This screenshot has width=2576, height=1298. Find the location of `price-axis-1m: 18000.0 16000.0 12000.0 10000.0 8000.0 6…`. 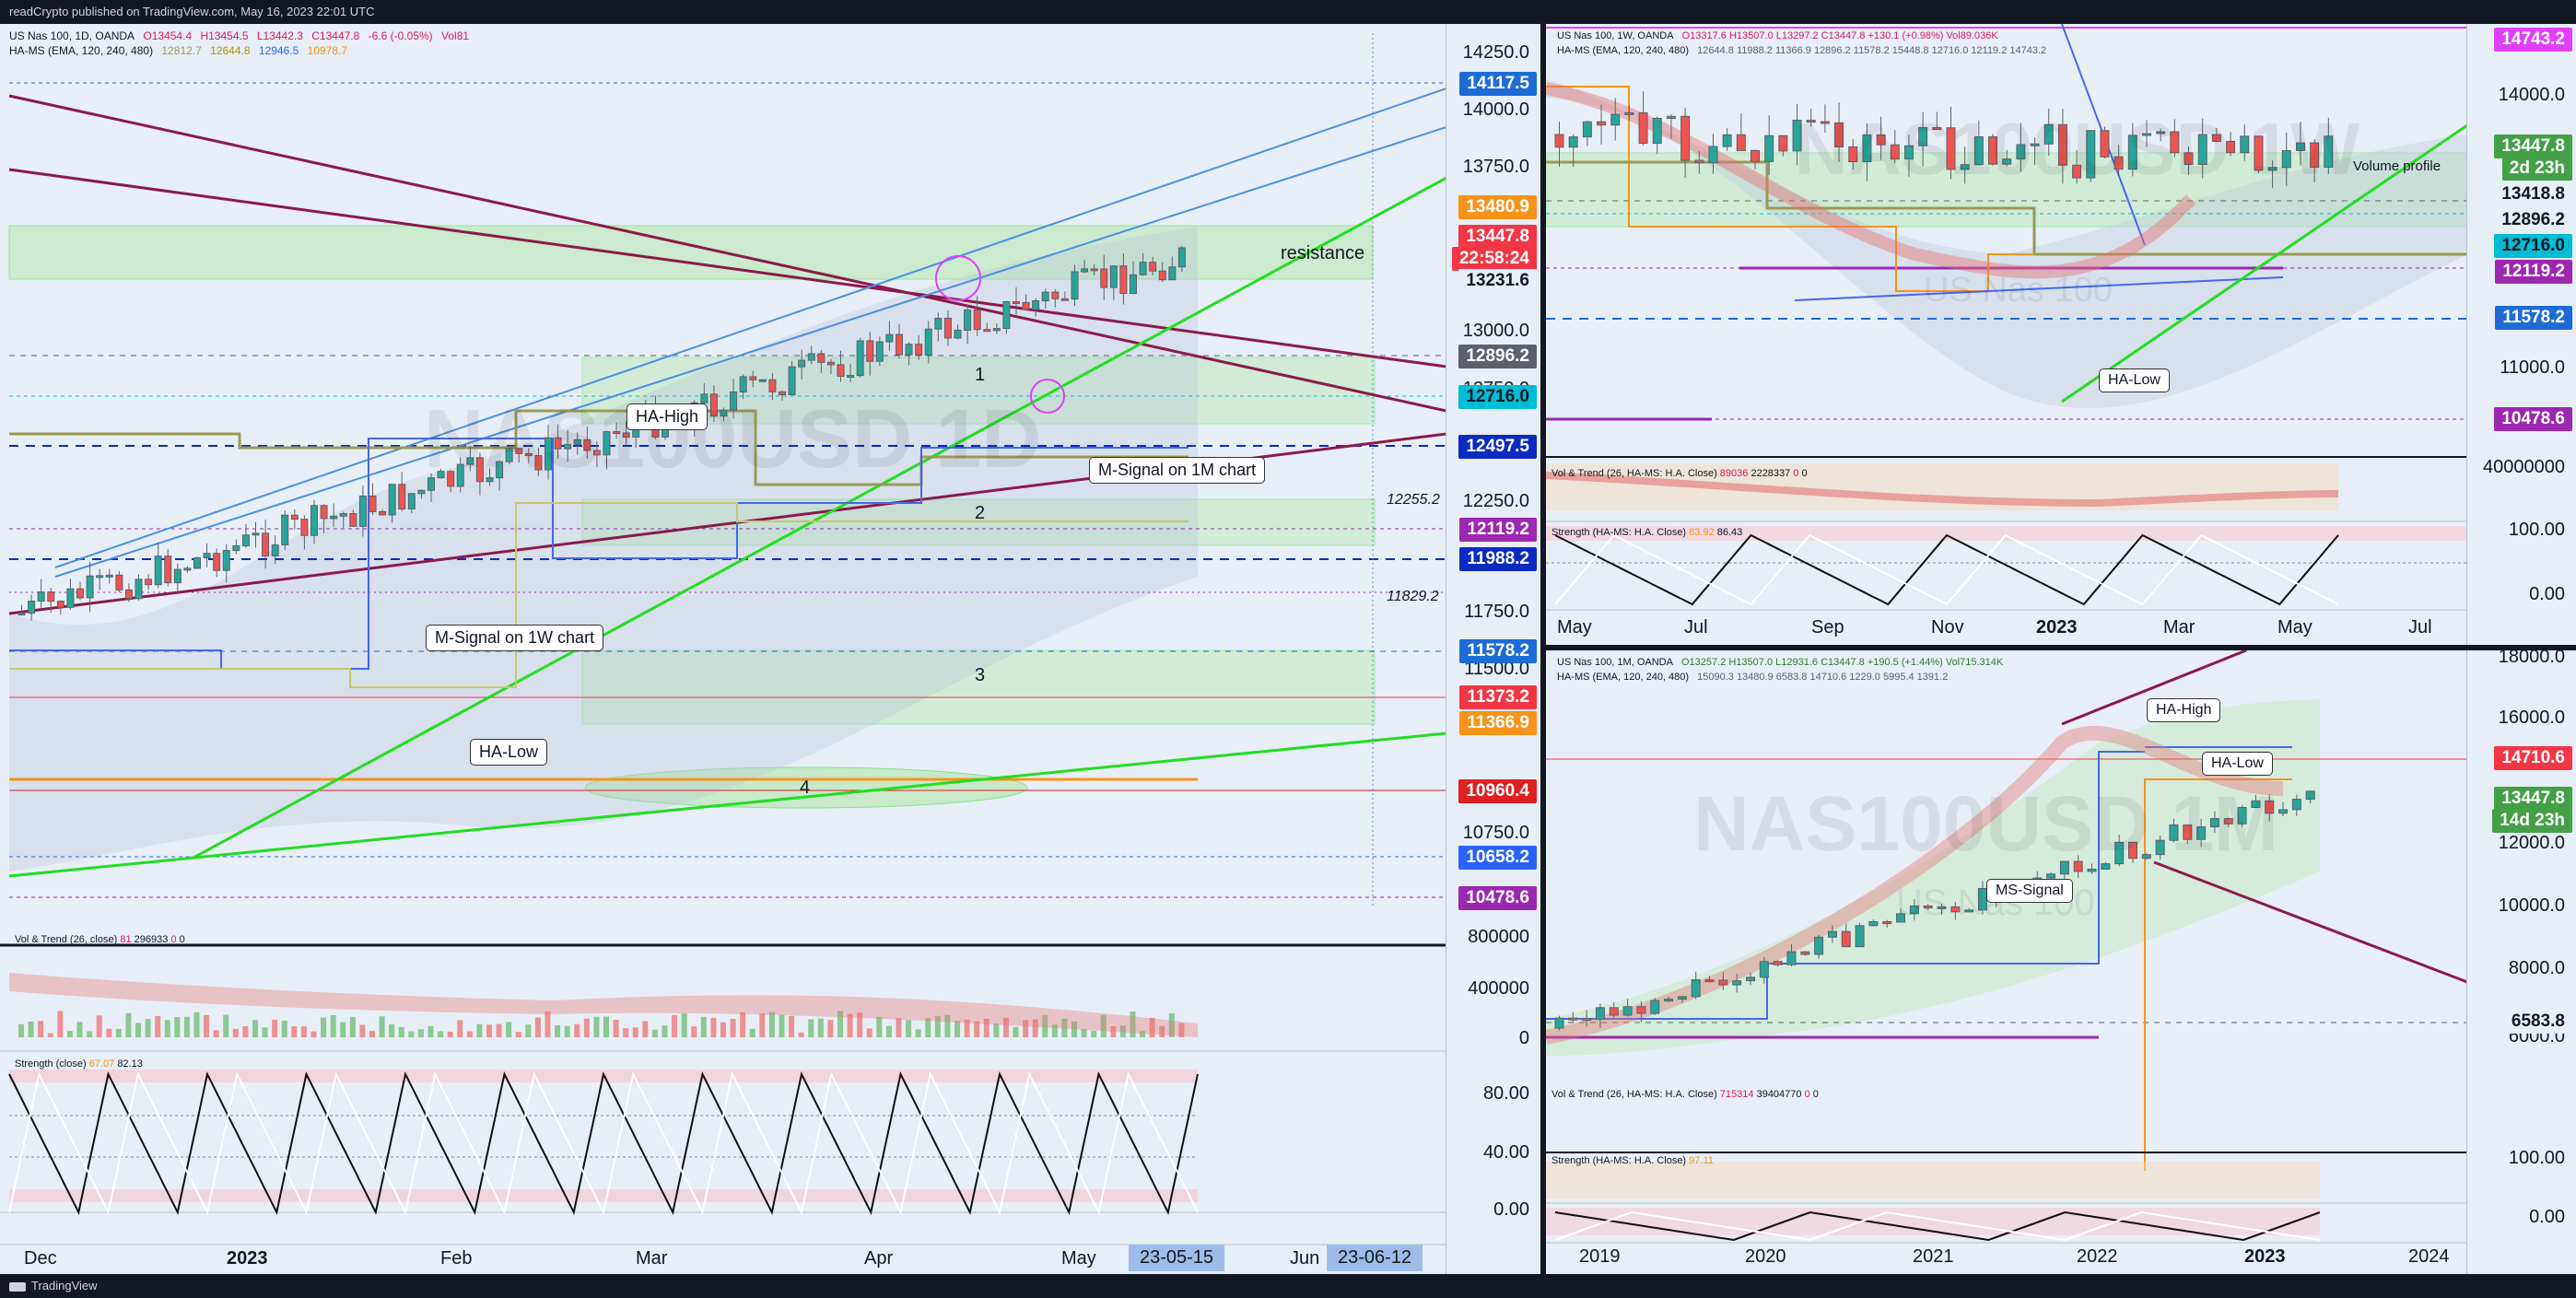

price-axis-1m: 18000.0 16000.0 12000.0 10000.0 8000.0 6… is located at coordinates (2521, 962).